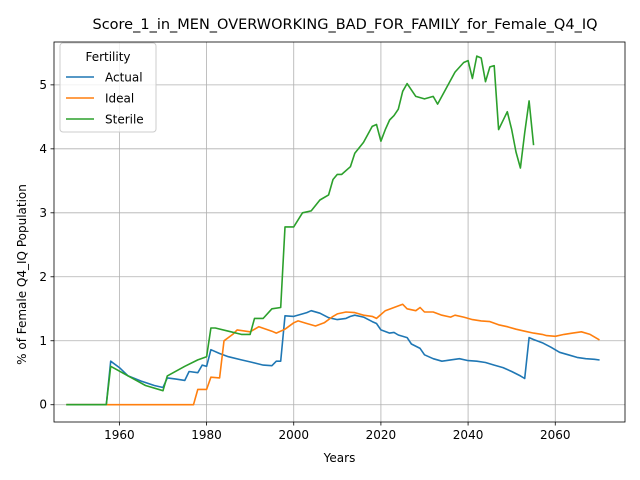 This screenshot has width=640, height=480. What do you see at coordinates (124, 120) in the screenshot?
I see `legend-label-sterile: Sterile` at bounding box center [124, 120].